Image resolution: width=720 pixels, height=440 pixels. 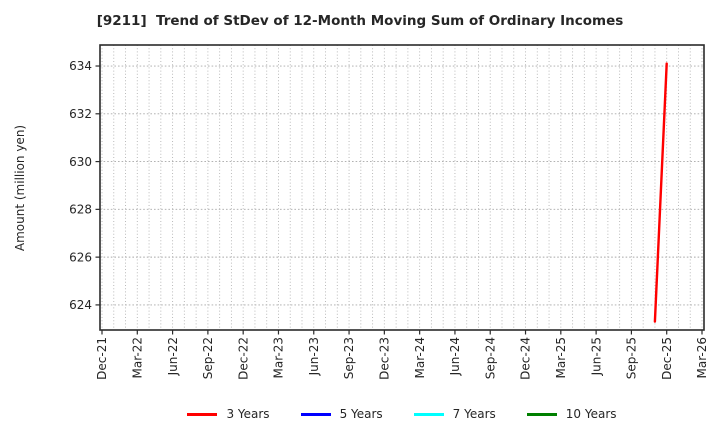 I want to click on svg-text: Mar-22, so click(x=137, y=357).